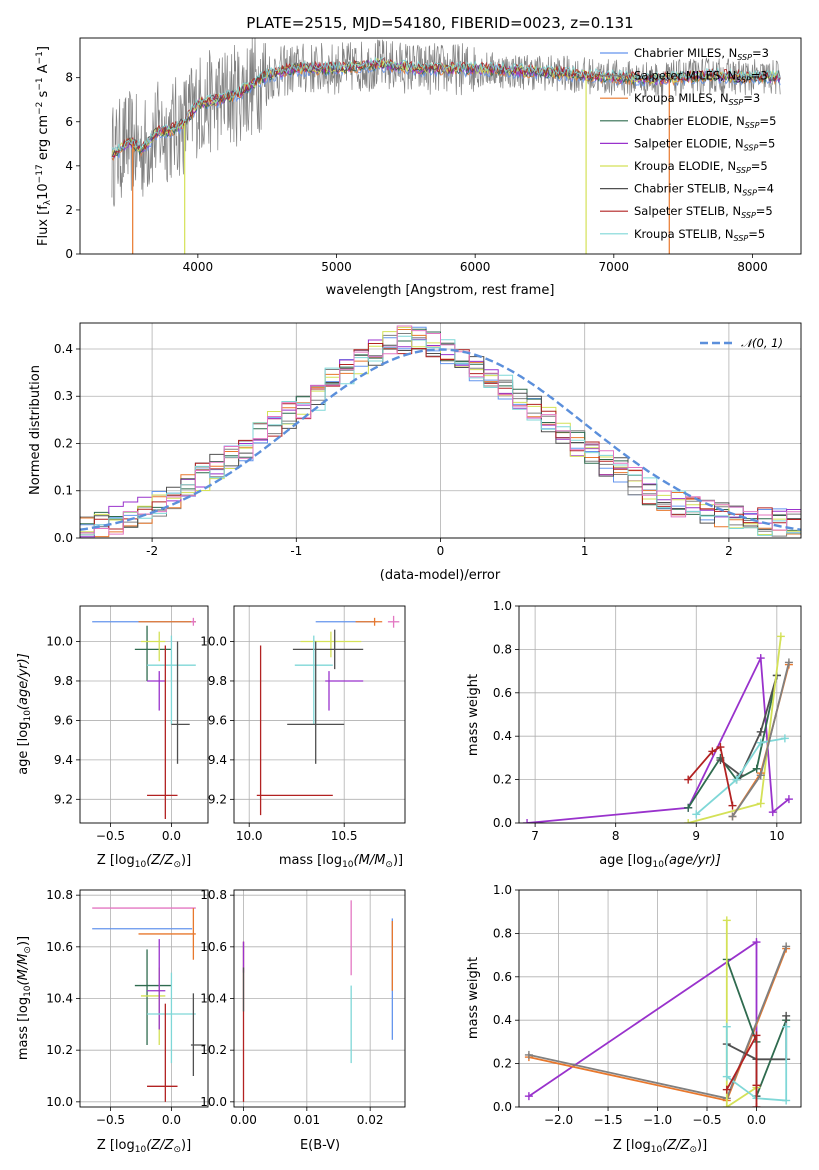 This screenshot has width=819, height=1170. I want to click on age-z-frame, so click(144, 714).